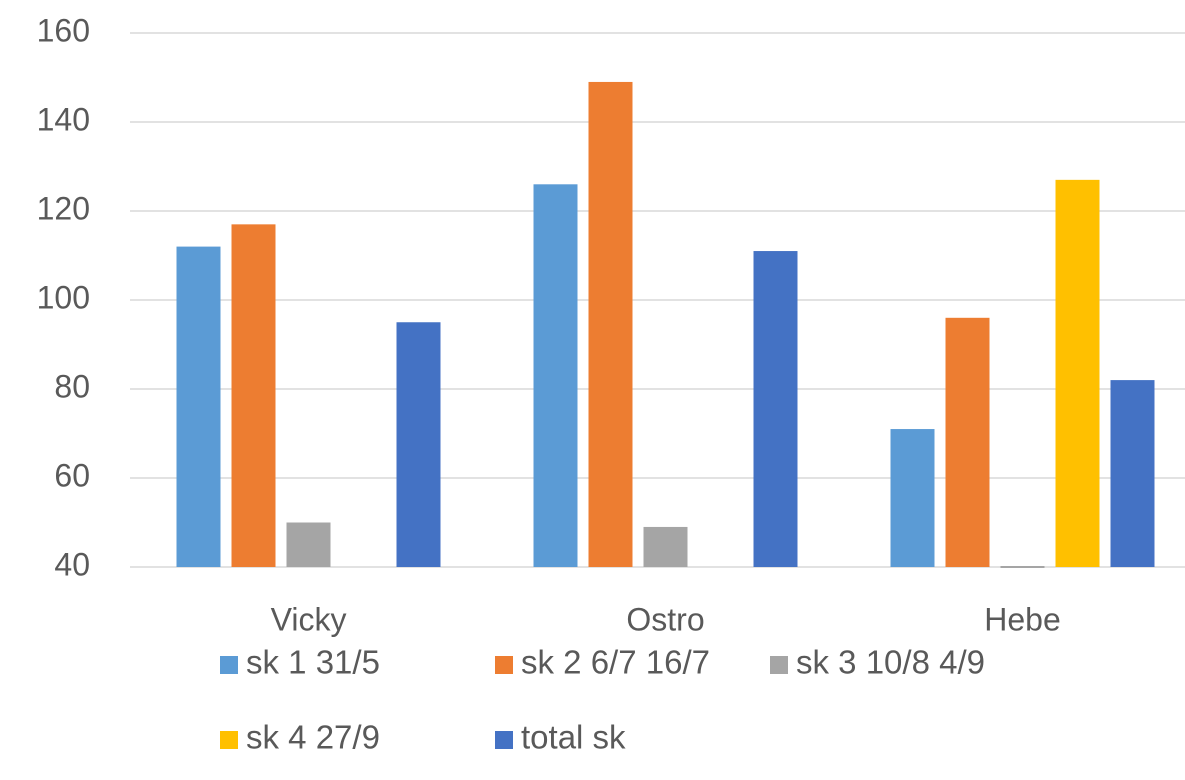  I want to click on legend-label: total sk, so click(573, 737).